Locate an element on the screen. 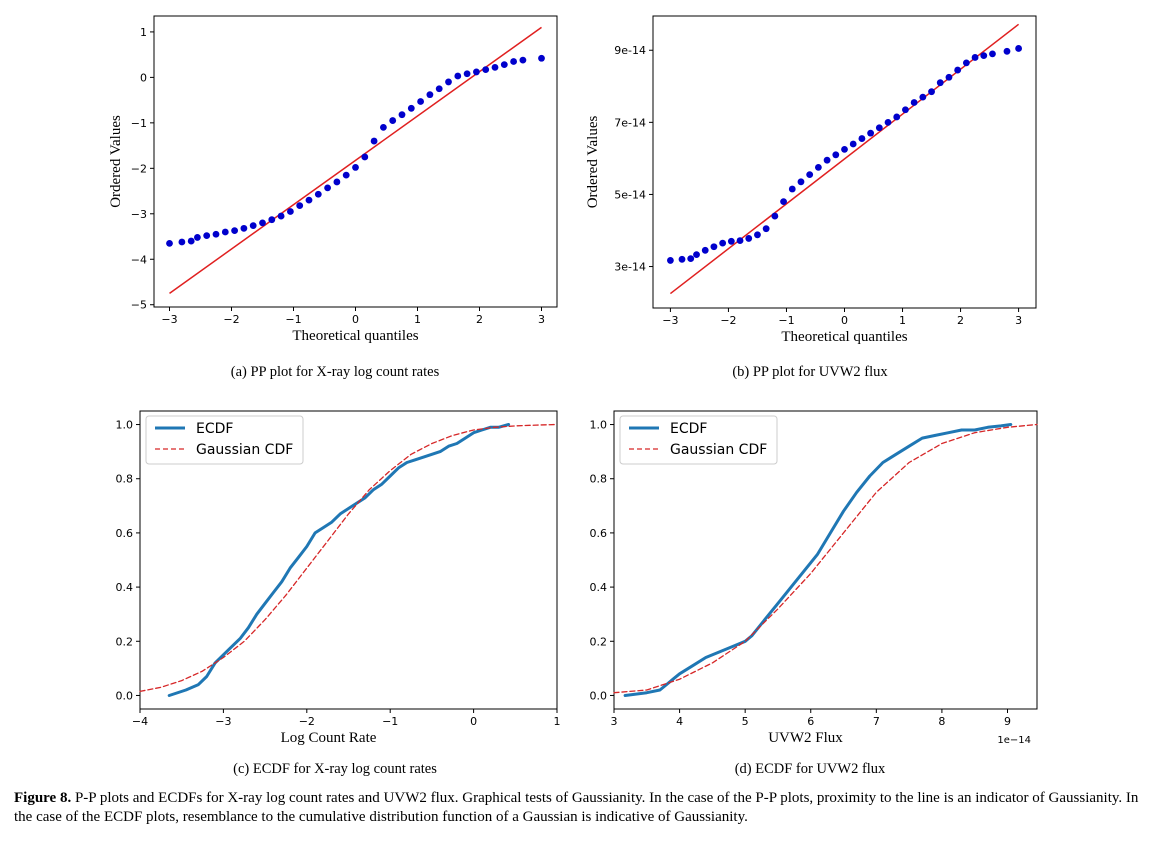  y-tick-label: −5 is located at coordinates (139, 305).